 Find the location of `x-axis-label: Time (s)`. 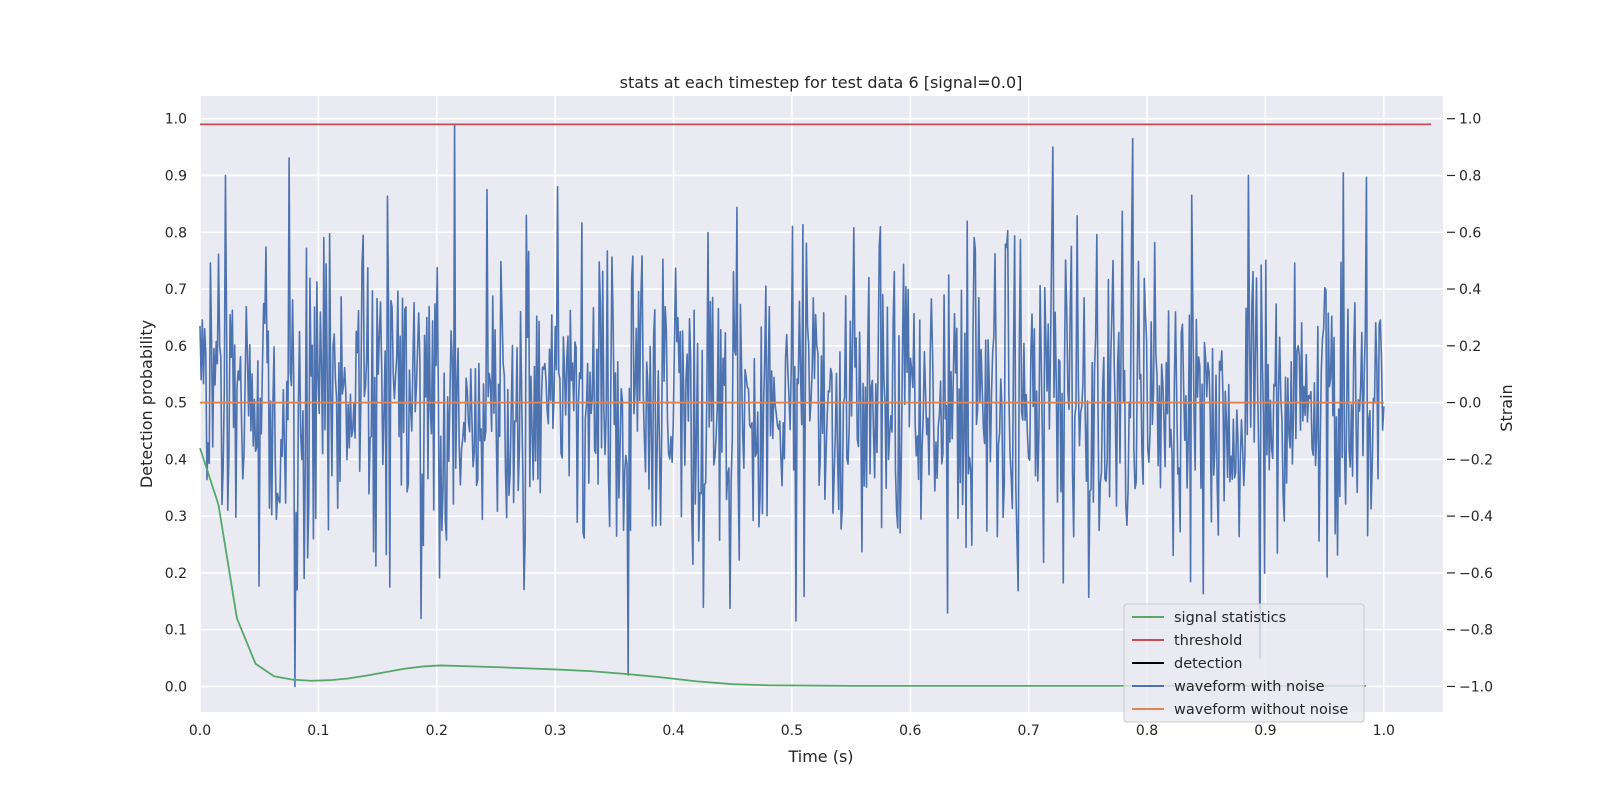

x-axis-label: Time (s) is located at coordinates (820, 756).